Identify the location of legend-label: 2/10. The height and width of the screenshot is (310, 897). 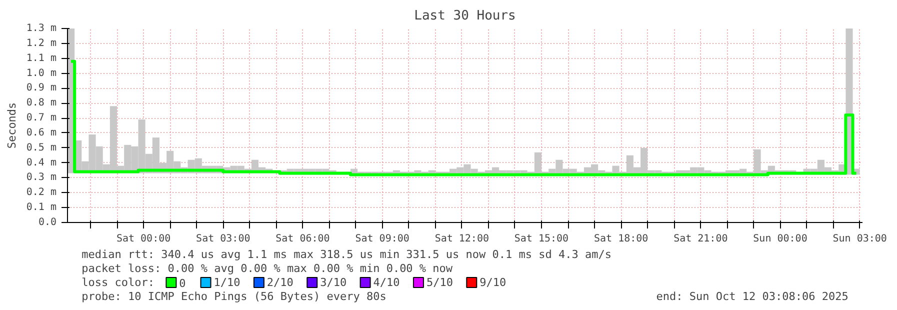
(280, 282).